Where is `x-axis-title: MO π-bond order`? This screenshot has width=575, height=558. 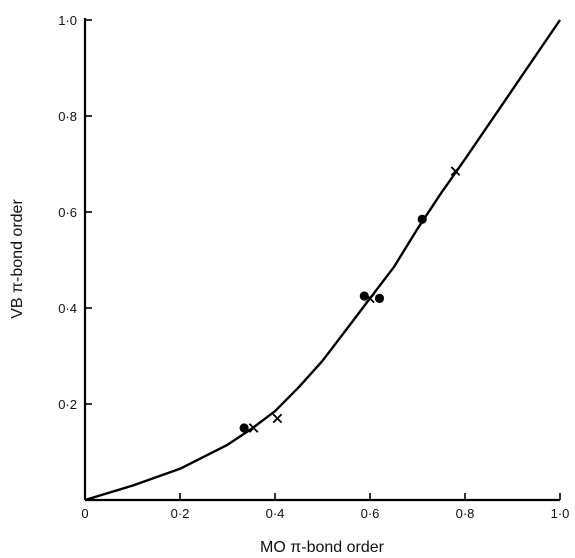 x-axis-title: MO π-bond order is located at coordinates (322, 547).